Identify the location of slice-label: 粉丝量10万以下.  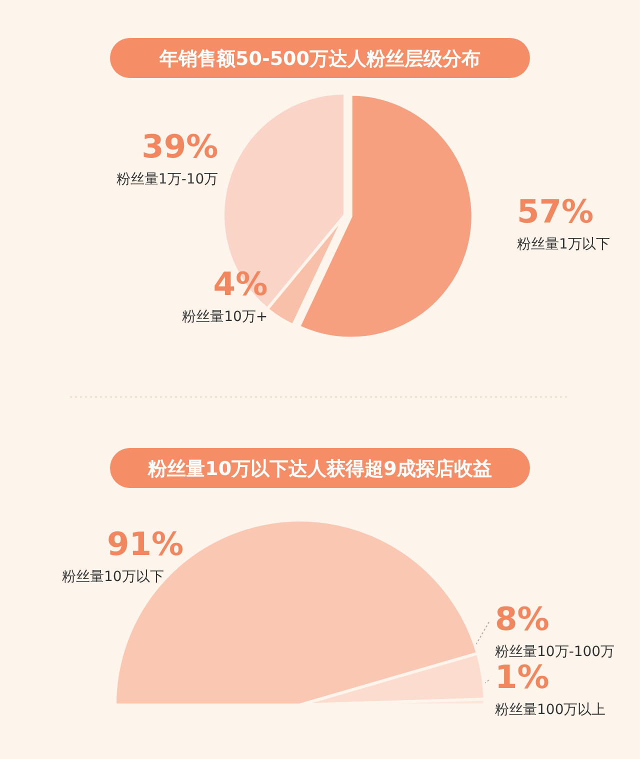
(113, 577).